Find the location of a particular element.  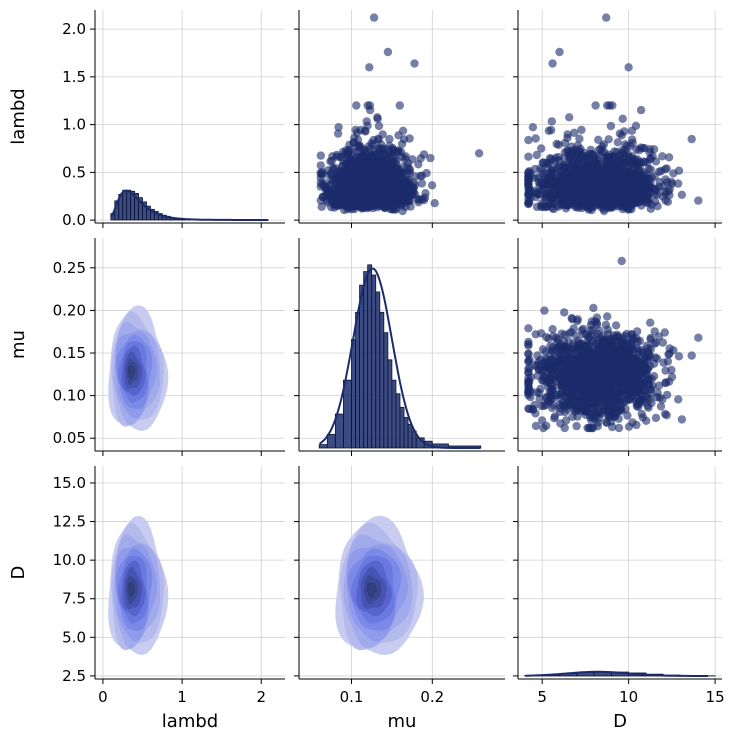

x-tick-label: 0.1 is located at coordinates (352, 697).